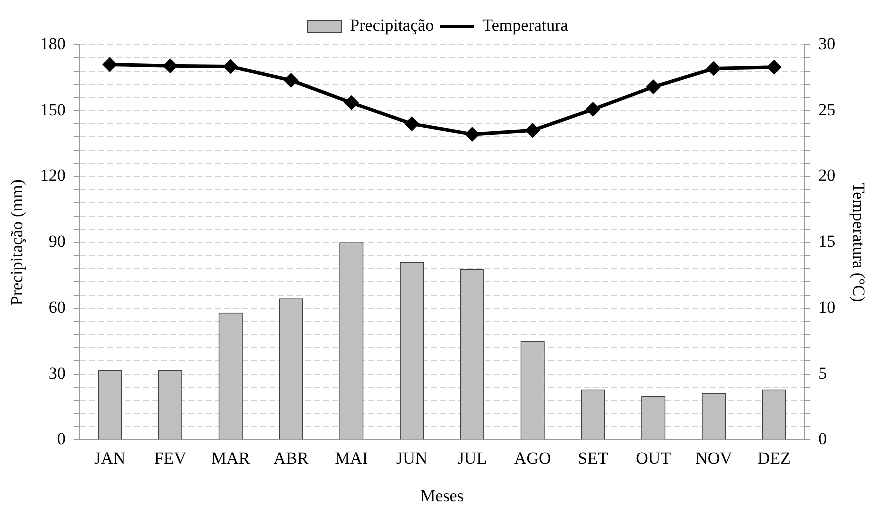 The width and height of the screenshot is (878, 517). Describe the element at coordinates (17, 243) in the screenshot. I see `y-axis-title: Precipitação (mm)` at that location.